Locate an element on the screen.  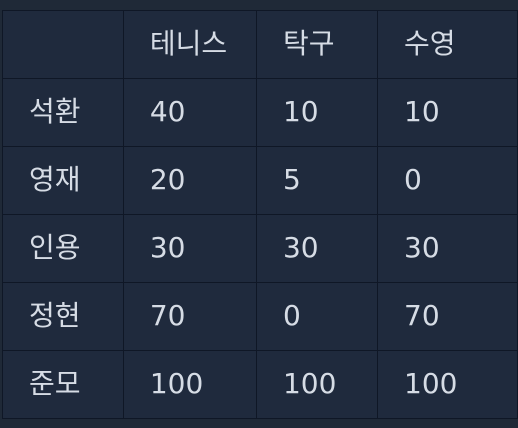
swimming-value: 30 is located at coordinates (447, 248).